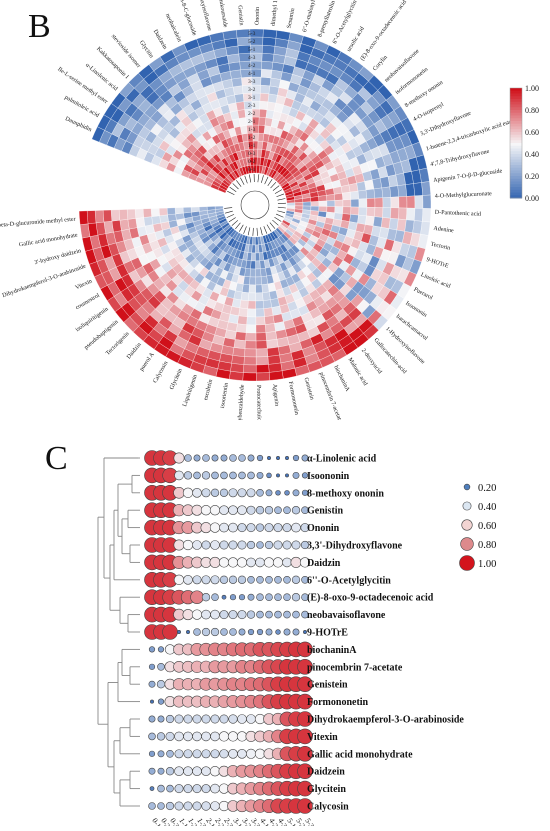 The height and width of the screenshot is (831, 550). What do you see at coordinates (255, 205) in the screenshot?
I see `circular-dendrogram` at bounding box center [255, 205].